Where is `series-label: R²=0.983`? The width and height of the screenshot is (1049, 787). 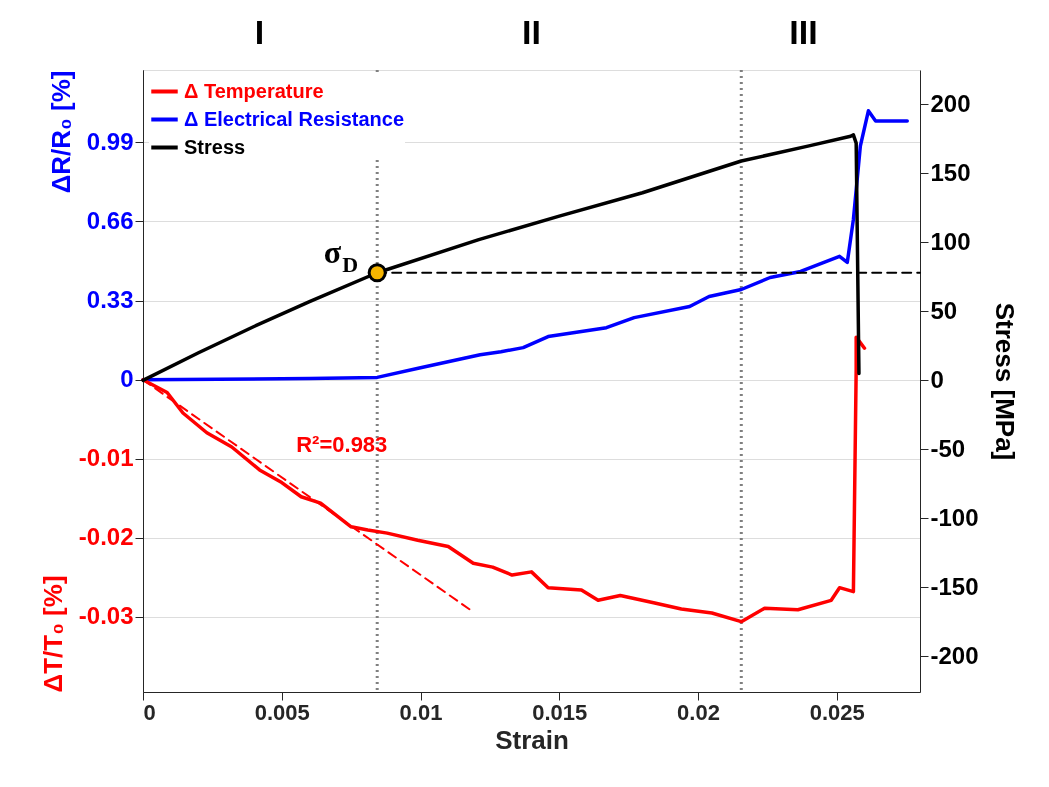
series-label: R²=0.983 is located at coordinates (342, 445).